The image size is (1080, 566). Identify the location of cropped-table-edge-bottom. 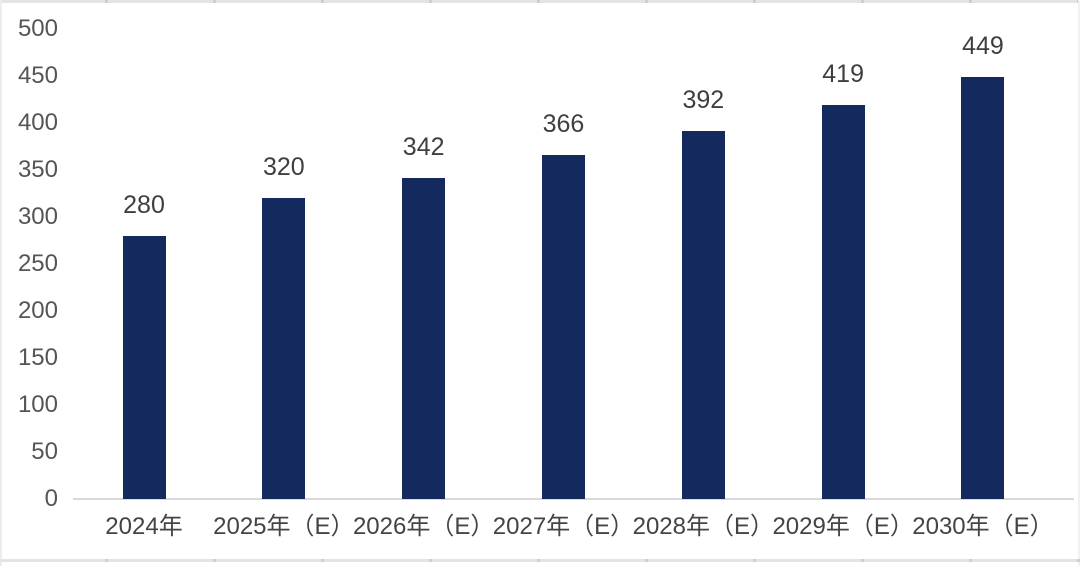
(540, 560).